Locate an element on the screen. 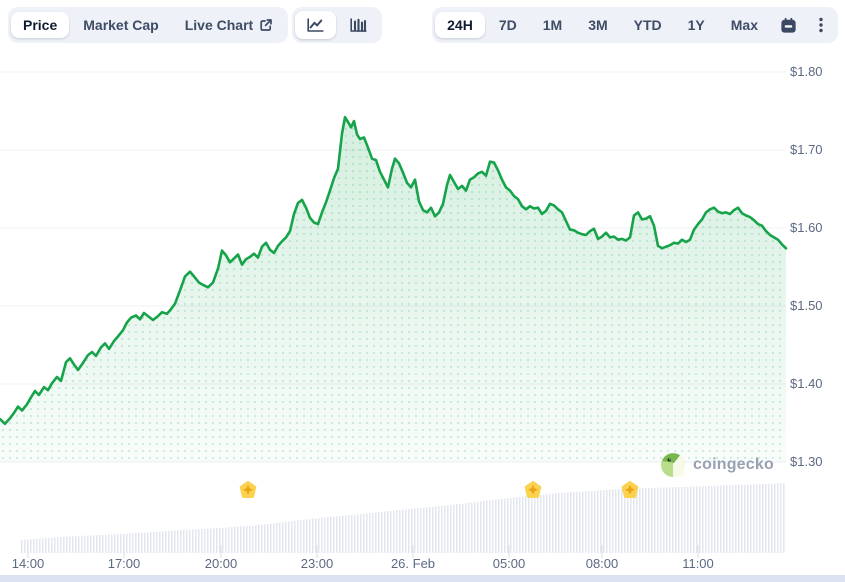 The height and width of the screenshot is (582, 845). x-axis-label: 08:00 is located at coordinates (602, 563).